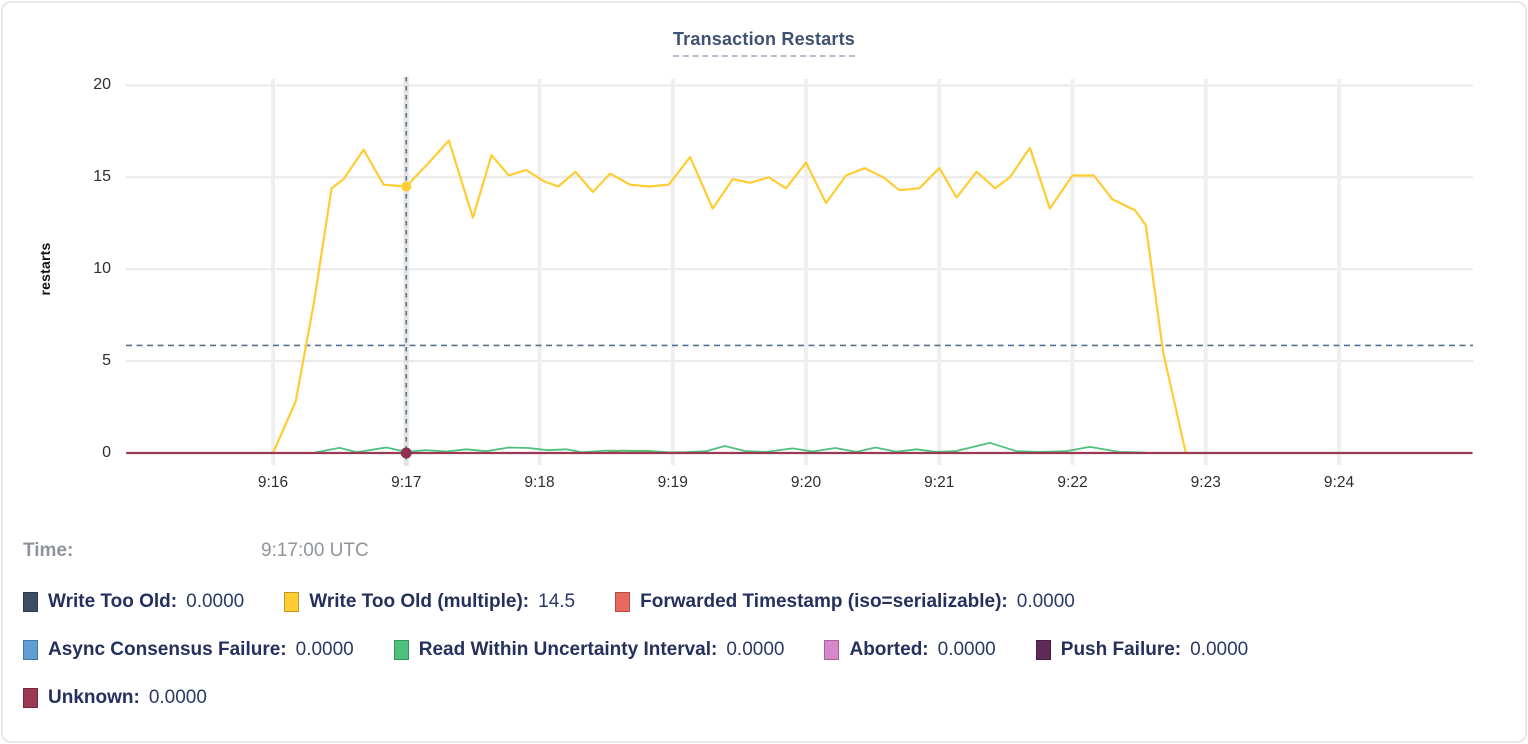 The height and width of the screenshot is (744, 1528). I want to click on legend-series-name: Forwarded Timestamp (iso=serializable):, so click(824, 601).